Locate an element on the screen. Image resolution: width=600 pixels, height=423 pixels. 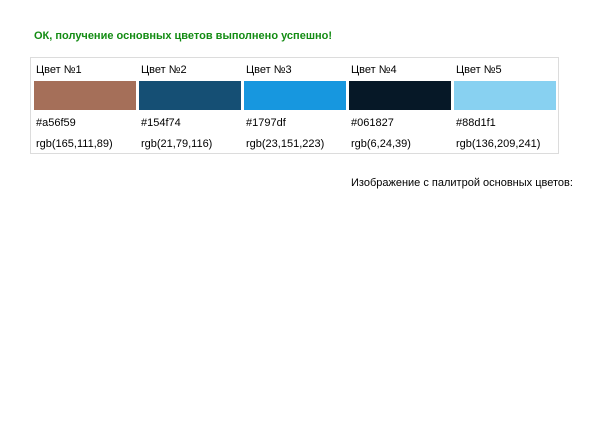
color-label: Цвет №1 is located at coordinates (59, 70).